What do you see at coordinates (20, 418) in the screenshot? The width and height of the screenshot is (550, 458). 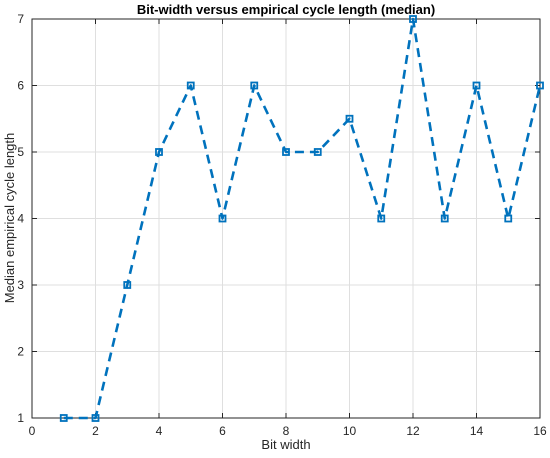 I see `y-tick-label: 1` at bounding box center [20, 418].